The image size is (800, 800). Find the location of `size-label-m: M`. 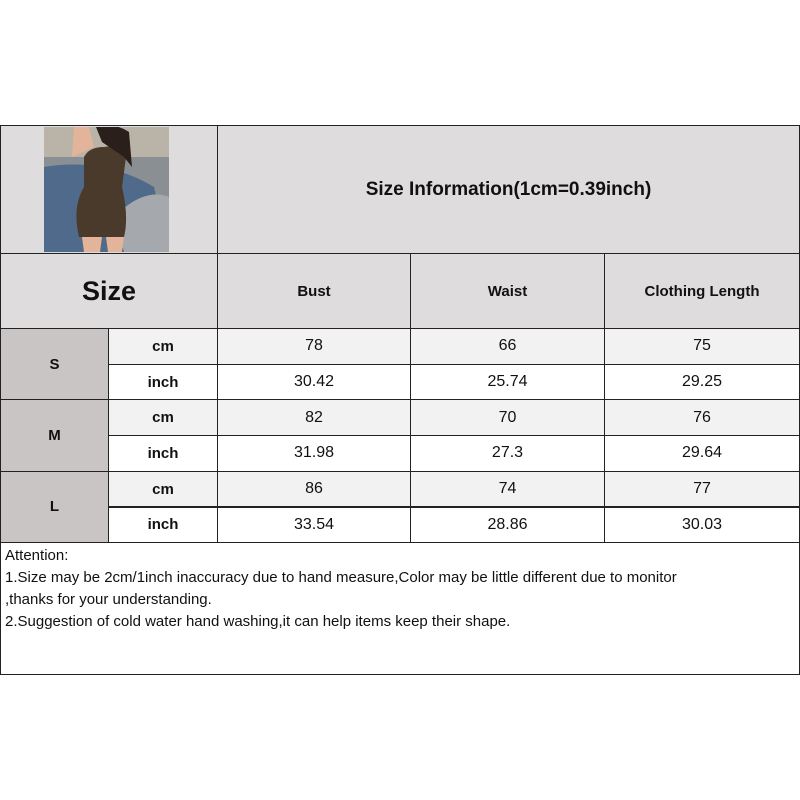

size-label-m: M is located at coordinates (54, 435).